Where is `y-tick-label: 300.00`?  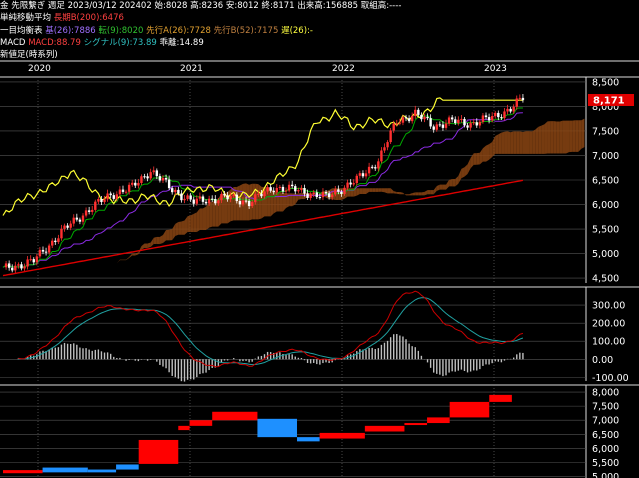 y-tick-label: 300.00 is located at coordinates (608, 306).